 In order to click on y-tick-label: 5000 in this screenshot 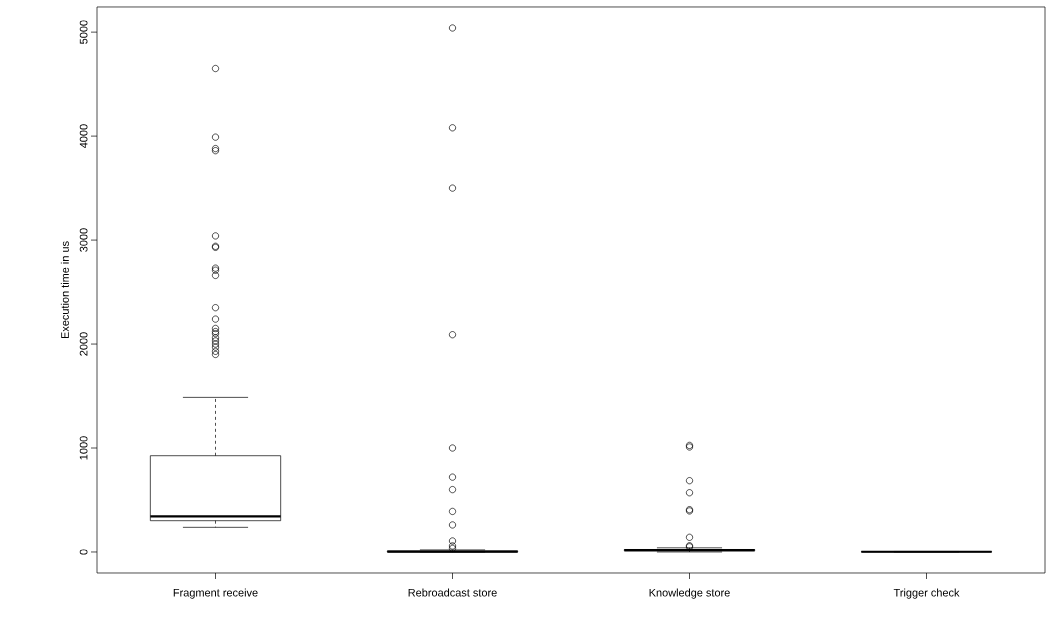, I will do `click(83, 32)`.